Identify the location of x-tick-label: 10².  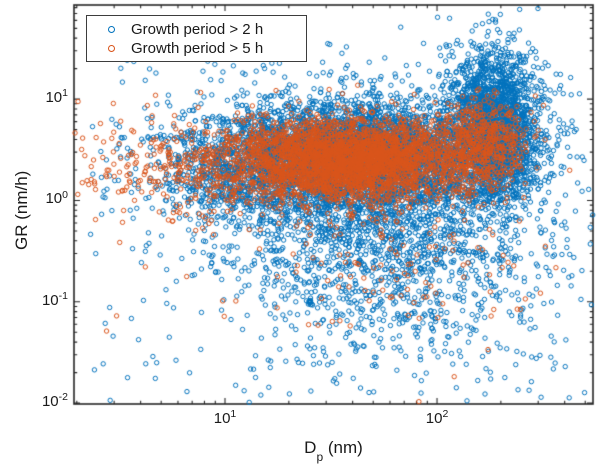
(437, 417).